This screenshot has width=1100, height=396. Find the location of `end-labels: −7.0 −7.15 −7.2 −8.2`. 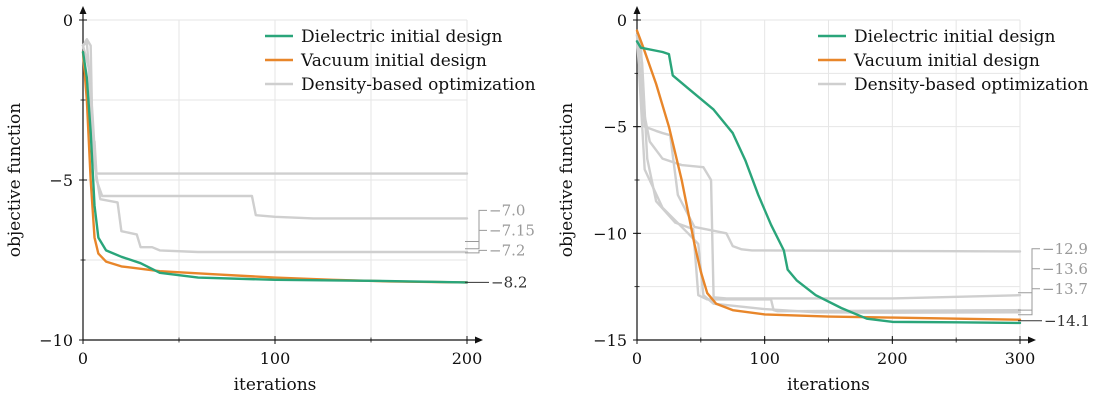

end-labels: −7.0 −7.15 −7.2 −8.2 is located at coordinates (500, 246).